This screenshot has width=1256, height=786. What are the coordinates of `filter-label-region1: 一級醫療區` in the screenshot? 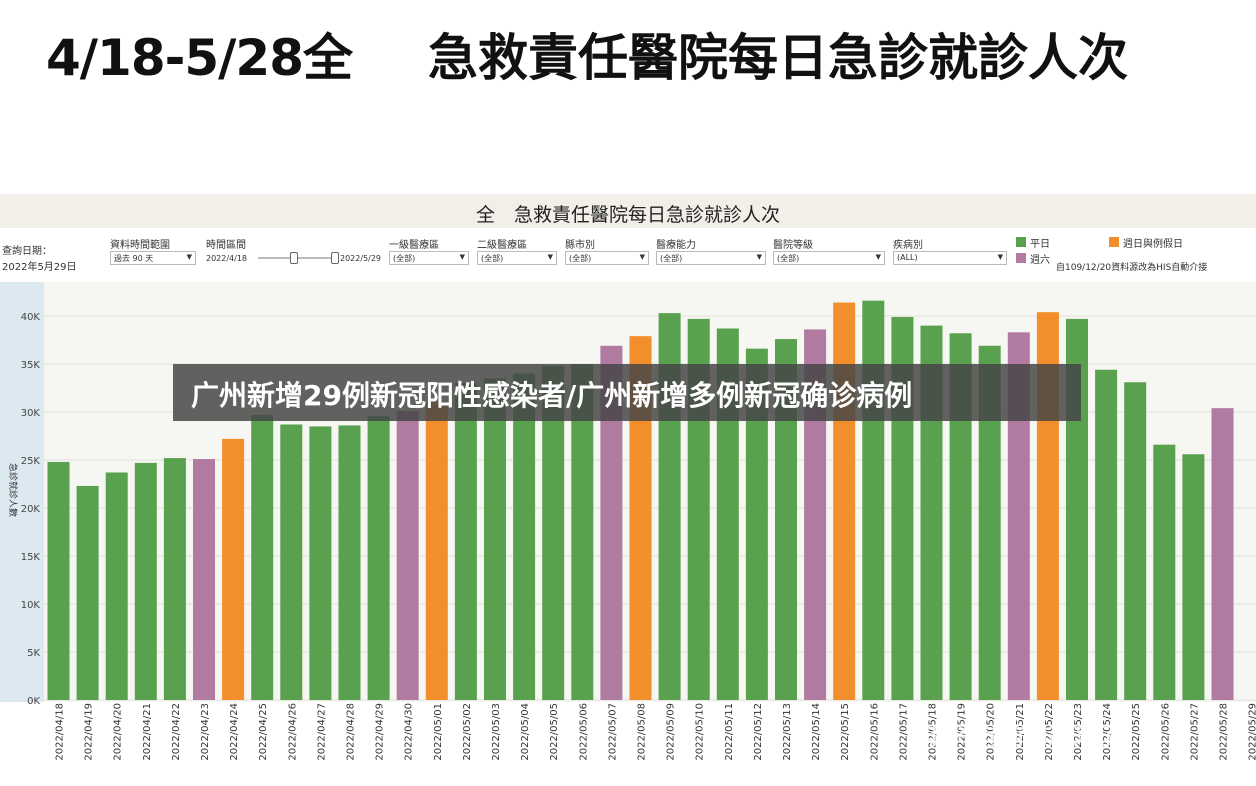 It's located at (414, 245).